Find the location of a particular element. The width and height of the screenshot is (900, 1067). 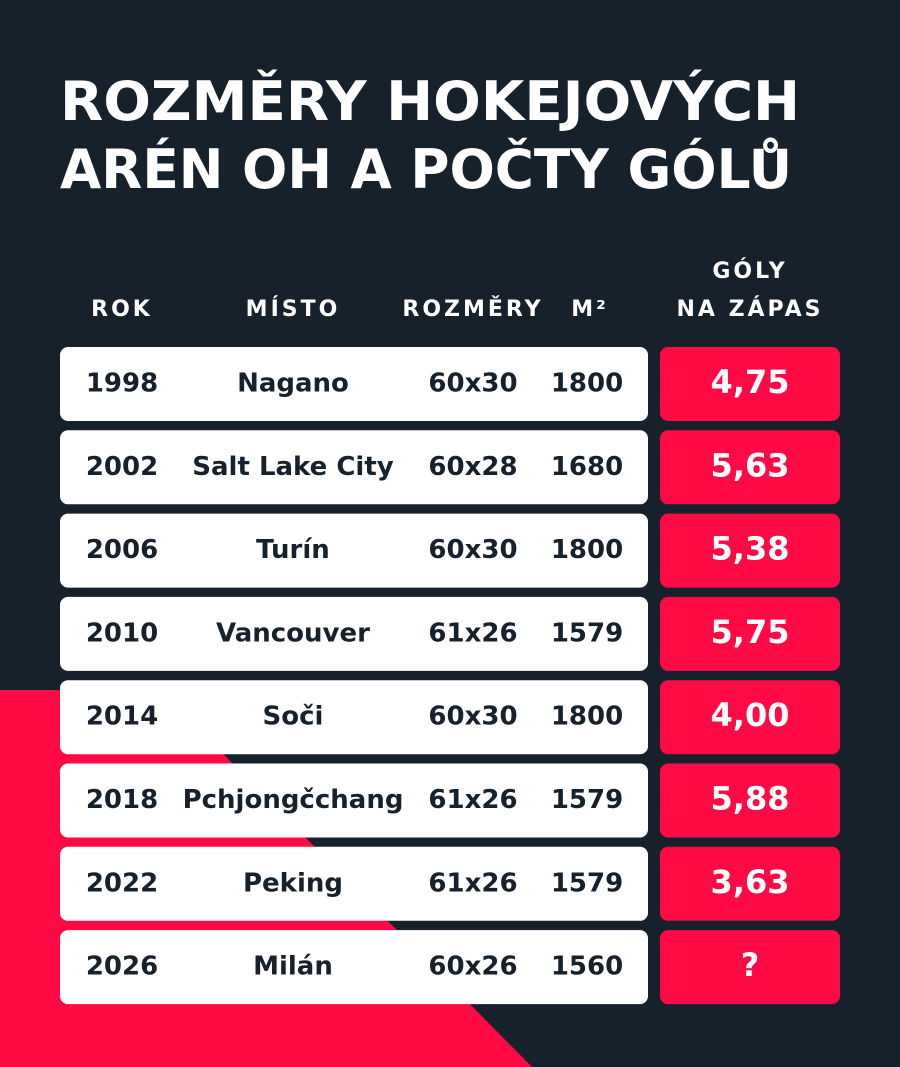

goal-value: 5,88 is located at coordinates (750, 799).